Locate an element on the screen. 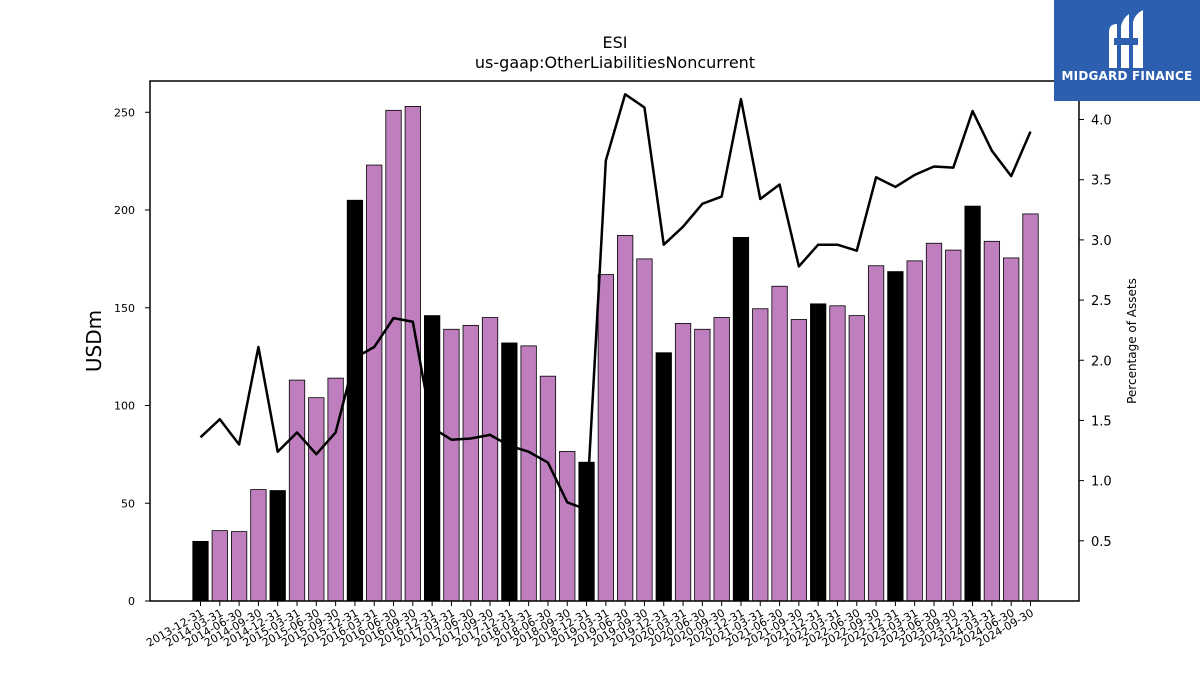 Image resolution: width=1200 pixels, height=675 pixels. y2-tick-label: 2.0 is located at coordinates (1101, 361).